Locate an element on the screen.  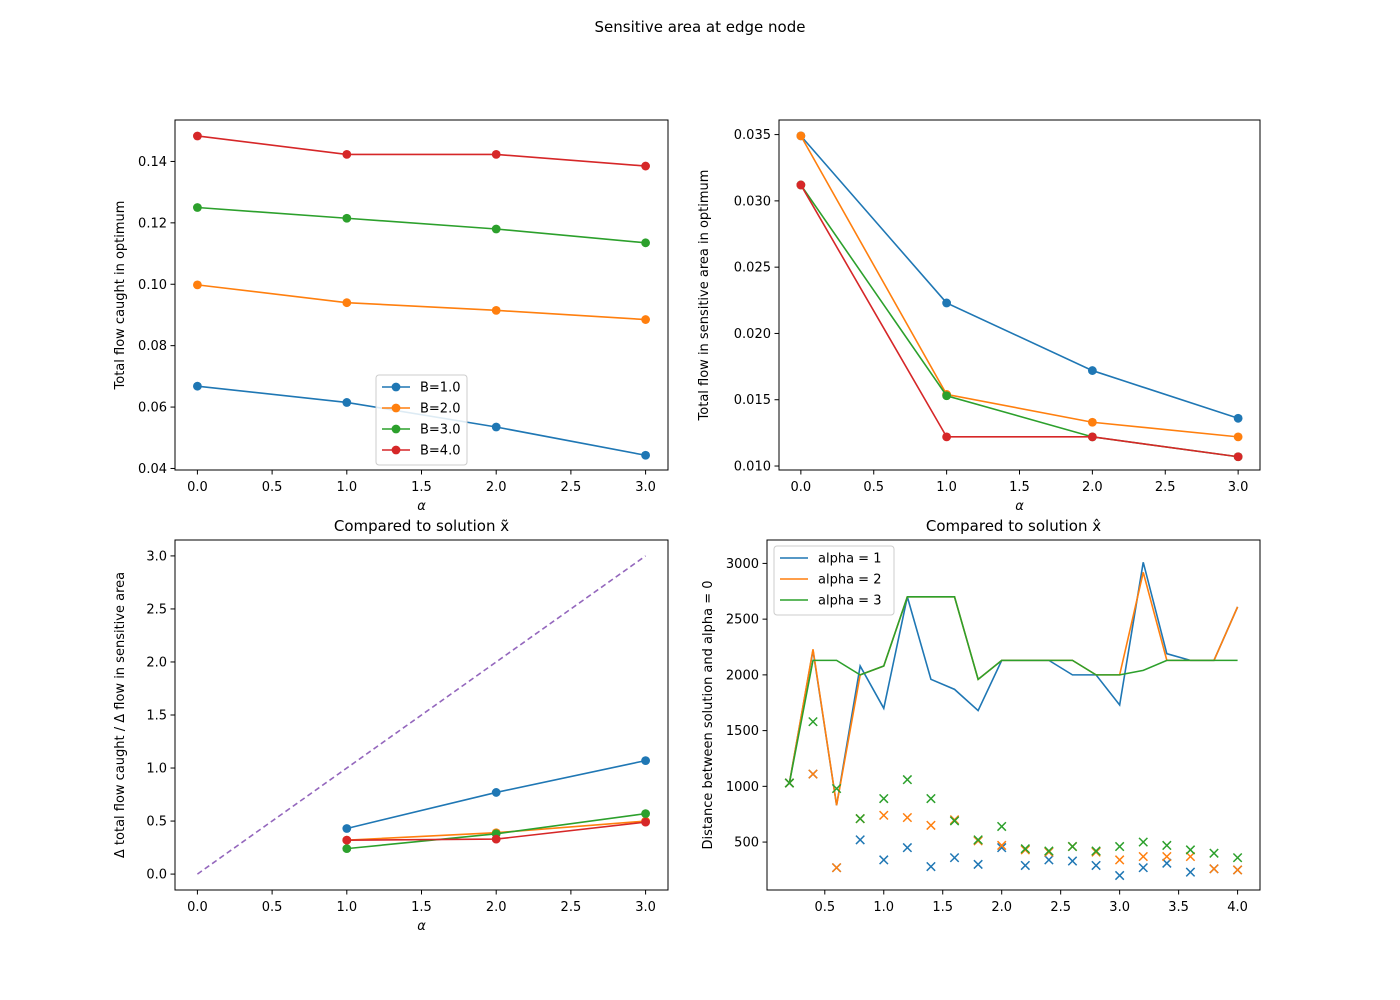
x-tick-label: 3.5 is located at coordinates (1178, 907).